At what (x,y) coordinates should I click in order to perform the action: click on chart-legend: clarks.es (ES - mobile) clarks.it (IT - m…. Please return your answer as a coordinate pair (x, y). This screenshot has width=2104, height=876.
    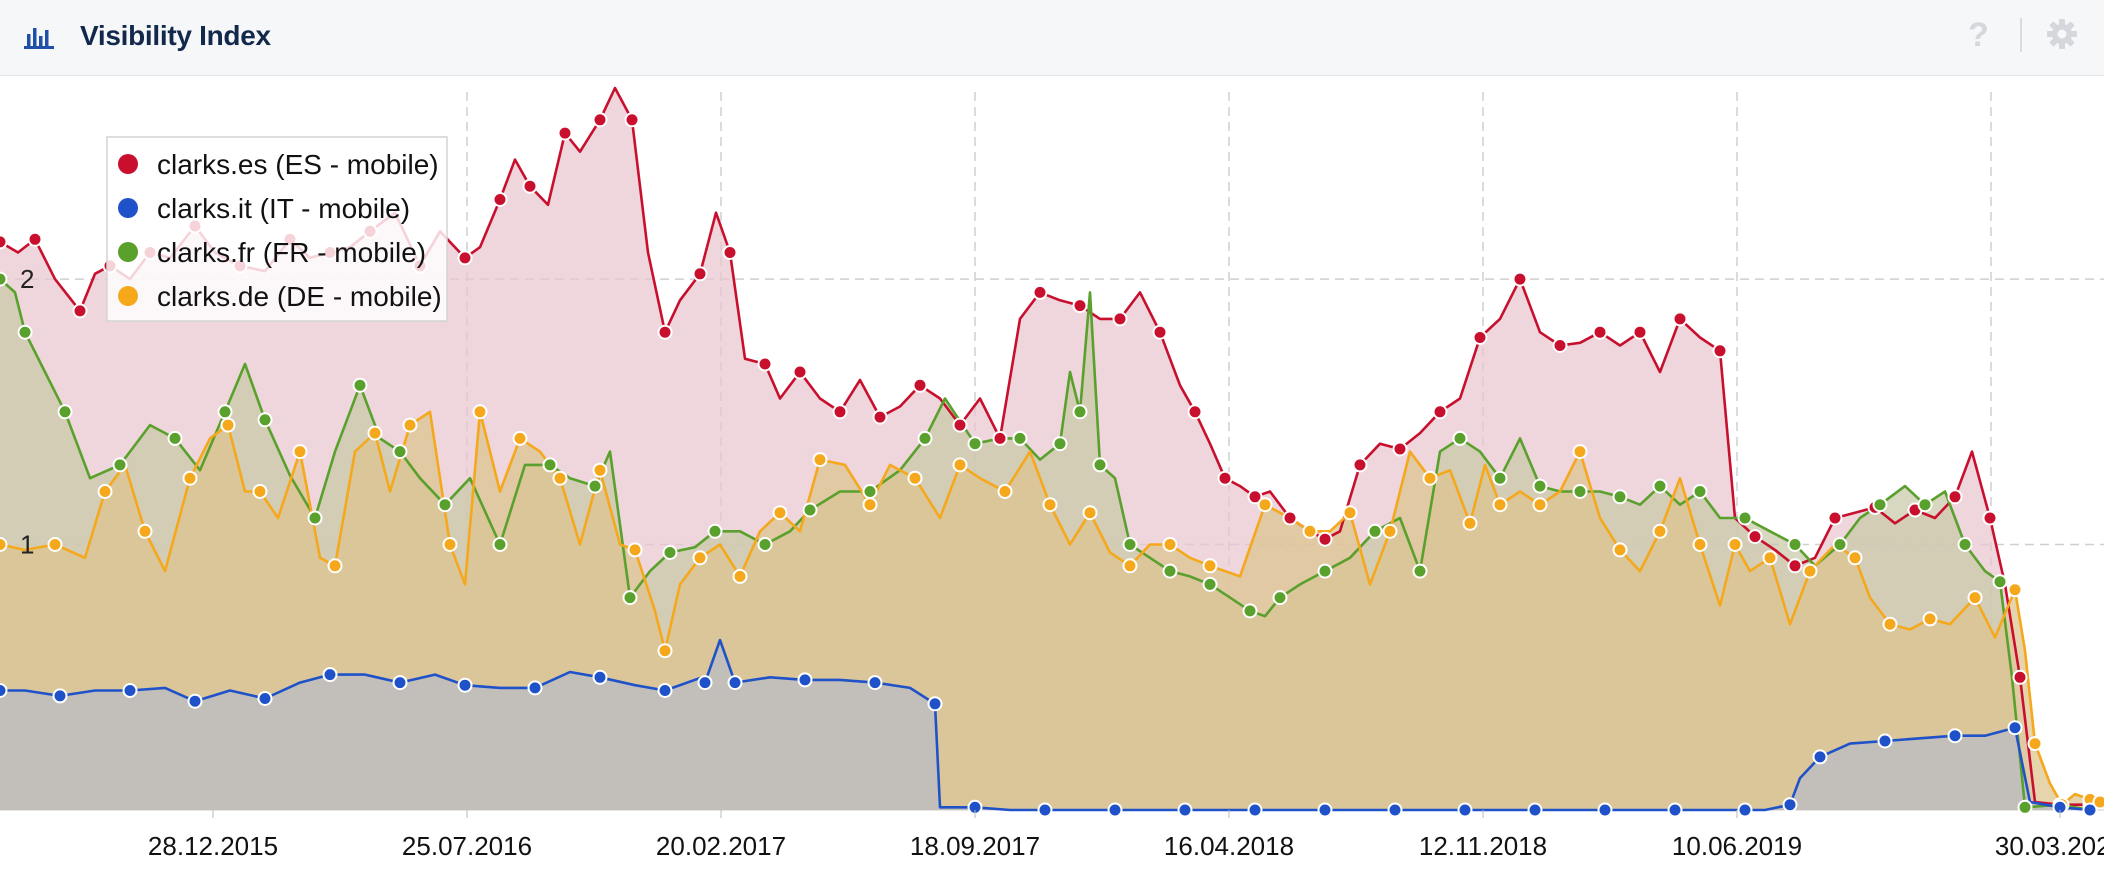
    Looking at the image, I should click on (277, 229).